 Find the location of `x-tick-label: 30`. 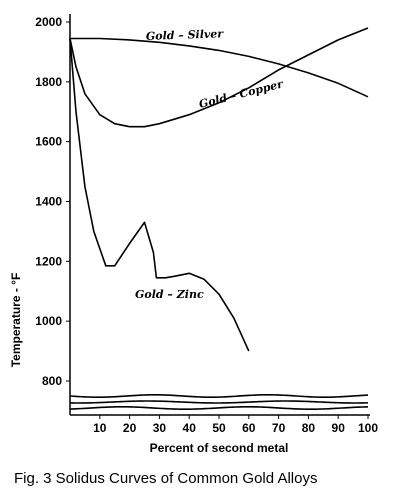

x-tick-label: 30 is located at coordinates (160, 428).